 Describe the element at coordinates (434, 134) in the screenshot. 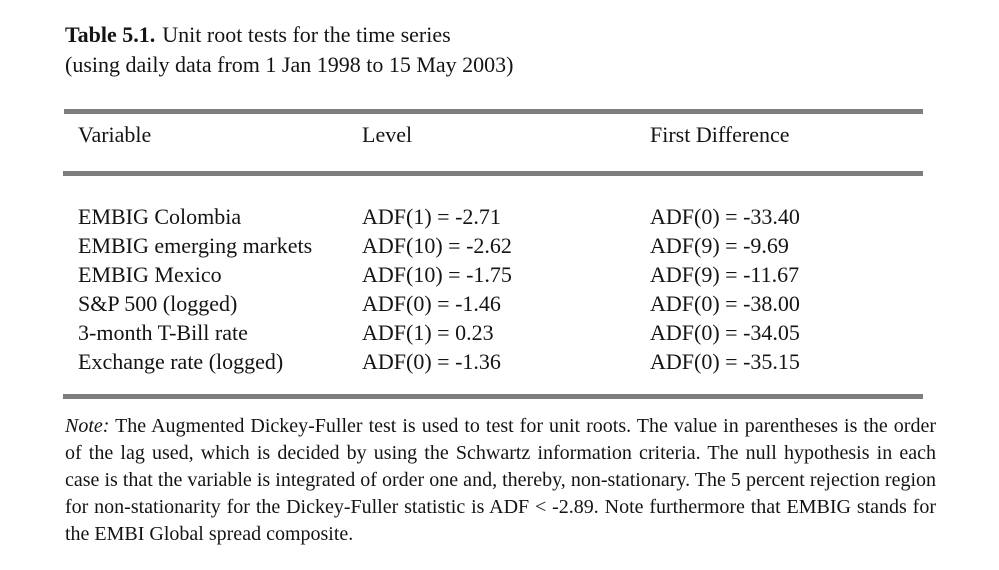

I see `table-header-row: Variable Level First Difference` at that location.